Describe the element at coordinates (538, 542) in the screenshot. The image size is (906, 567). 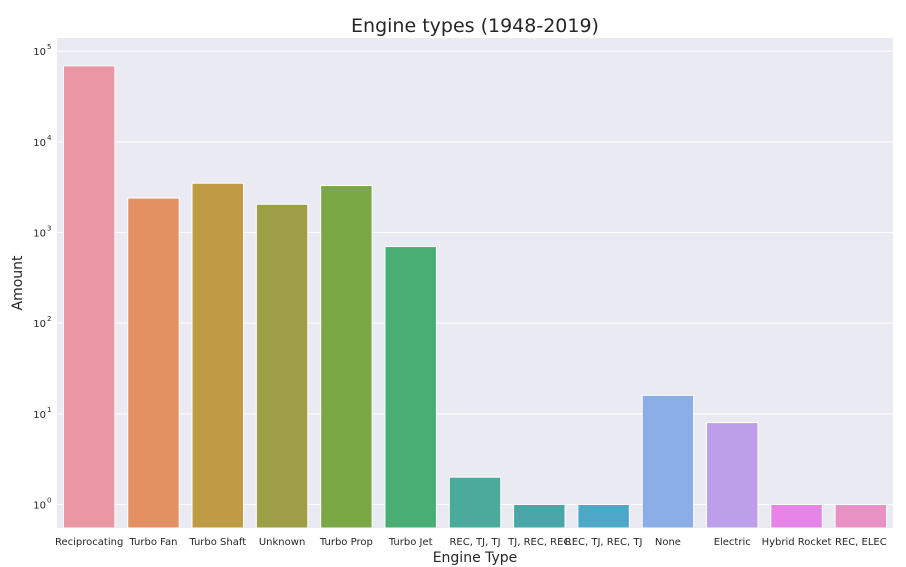
I see `x-tick-label-7: TJ, REC, REC` at that location.